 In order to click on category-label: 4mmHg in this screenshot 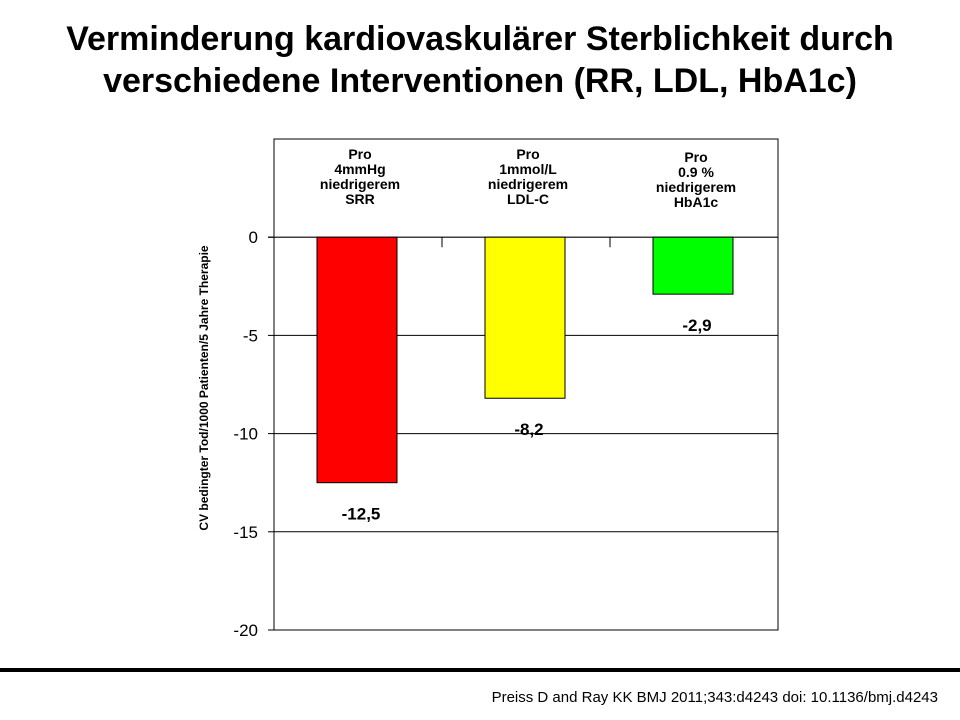, I will do `click(359, 169)`.